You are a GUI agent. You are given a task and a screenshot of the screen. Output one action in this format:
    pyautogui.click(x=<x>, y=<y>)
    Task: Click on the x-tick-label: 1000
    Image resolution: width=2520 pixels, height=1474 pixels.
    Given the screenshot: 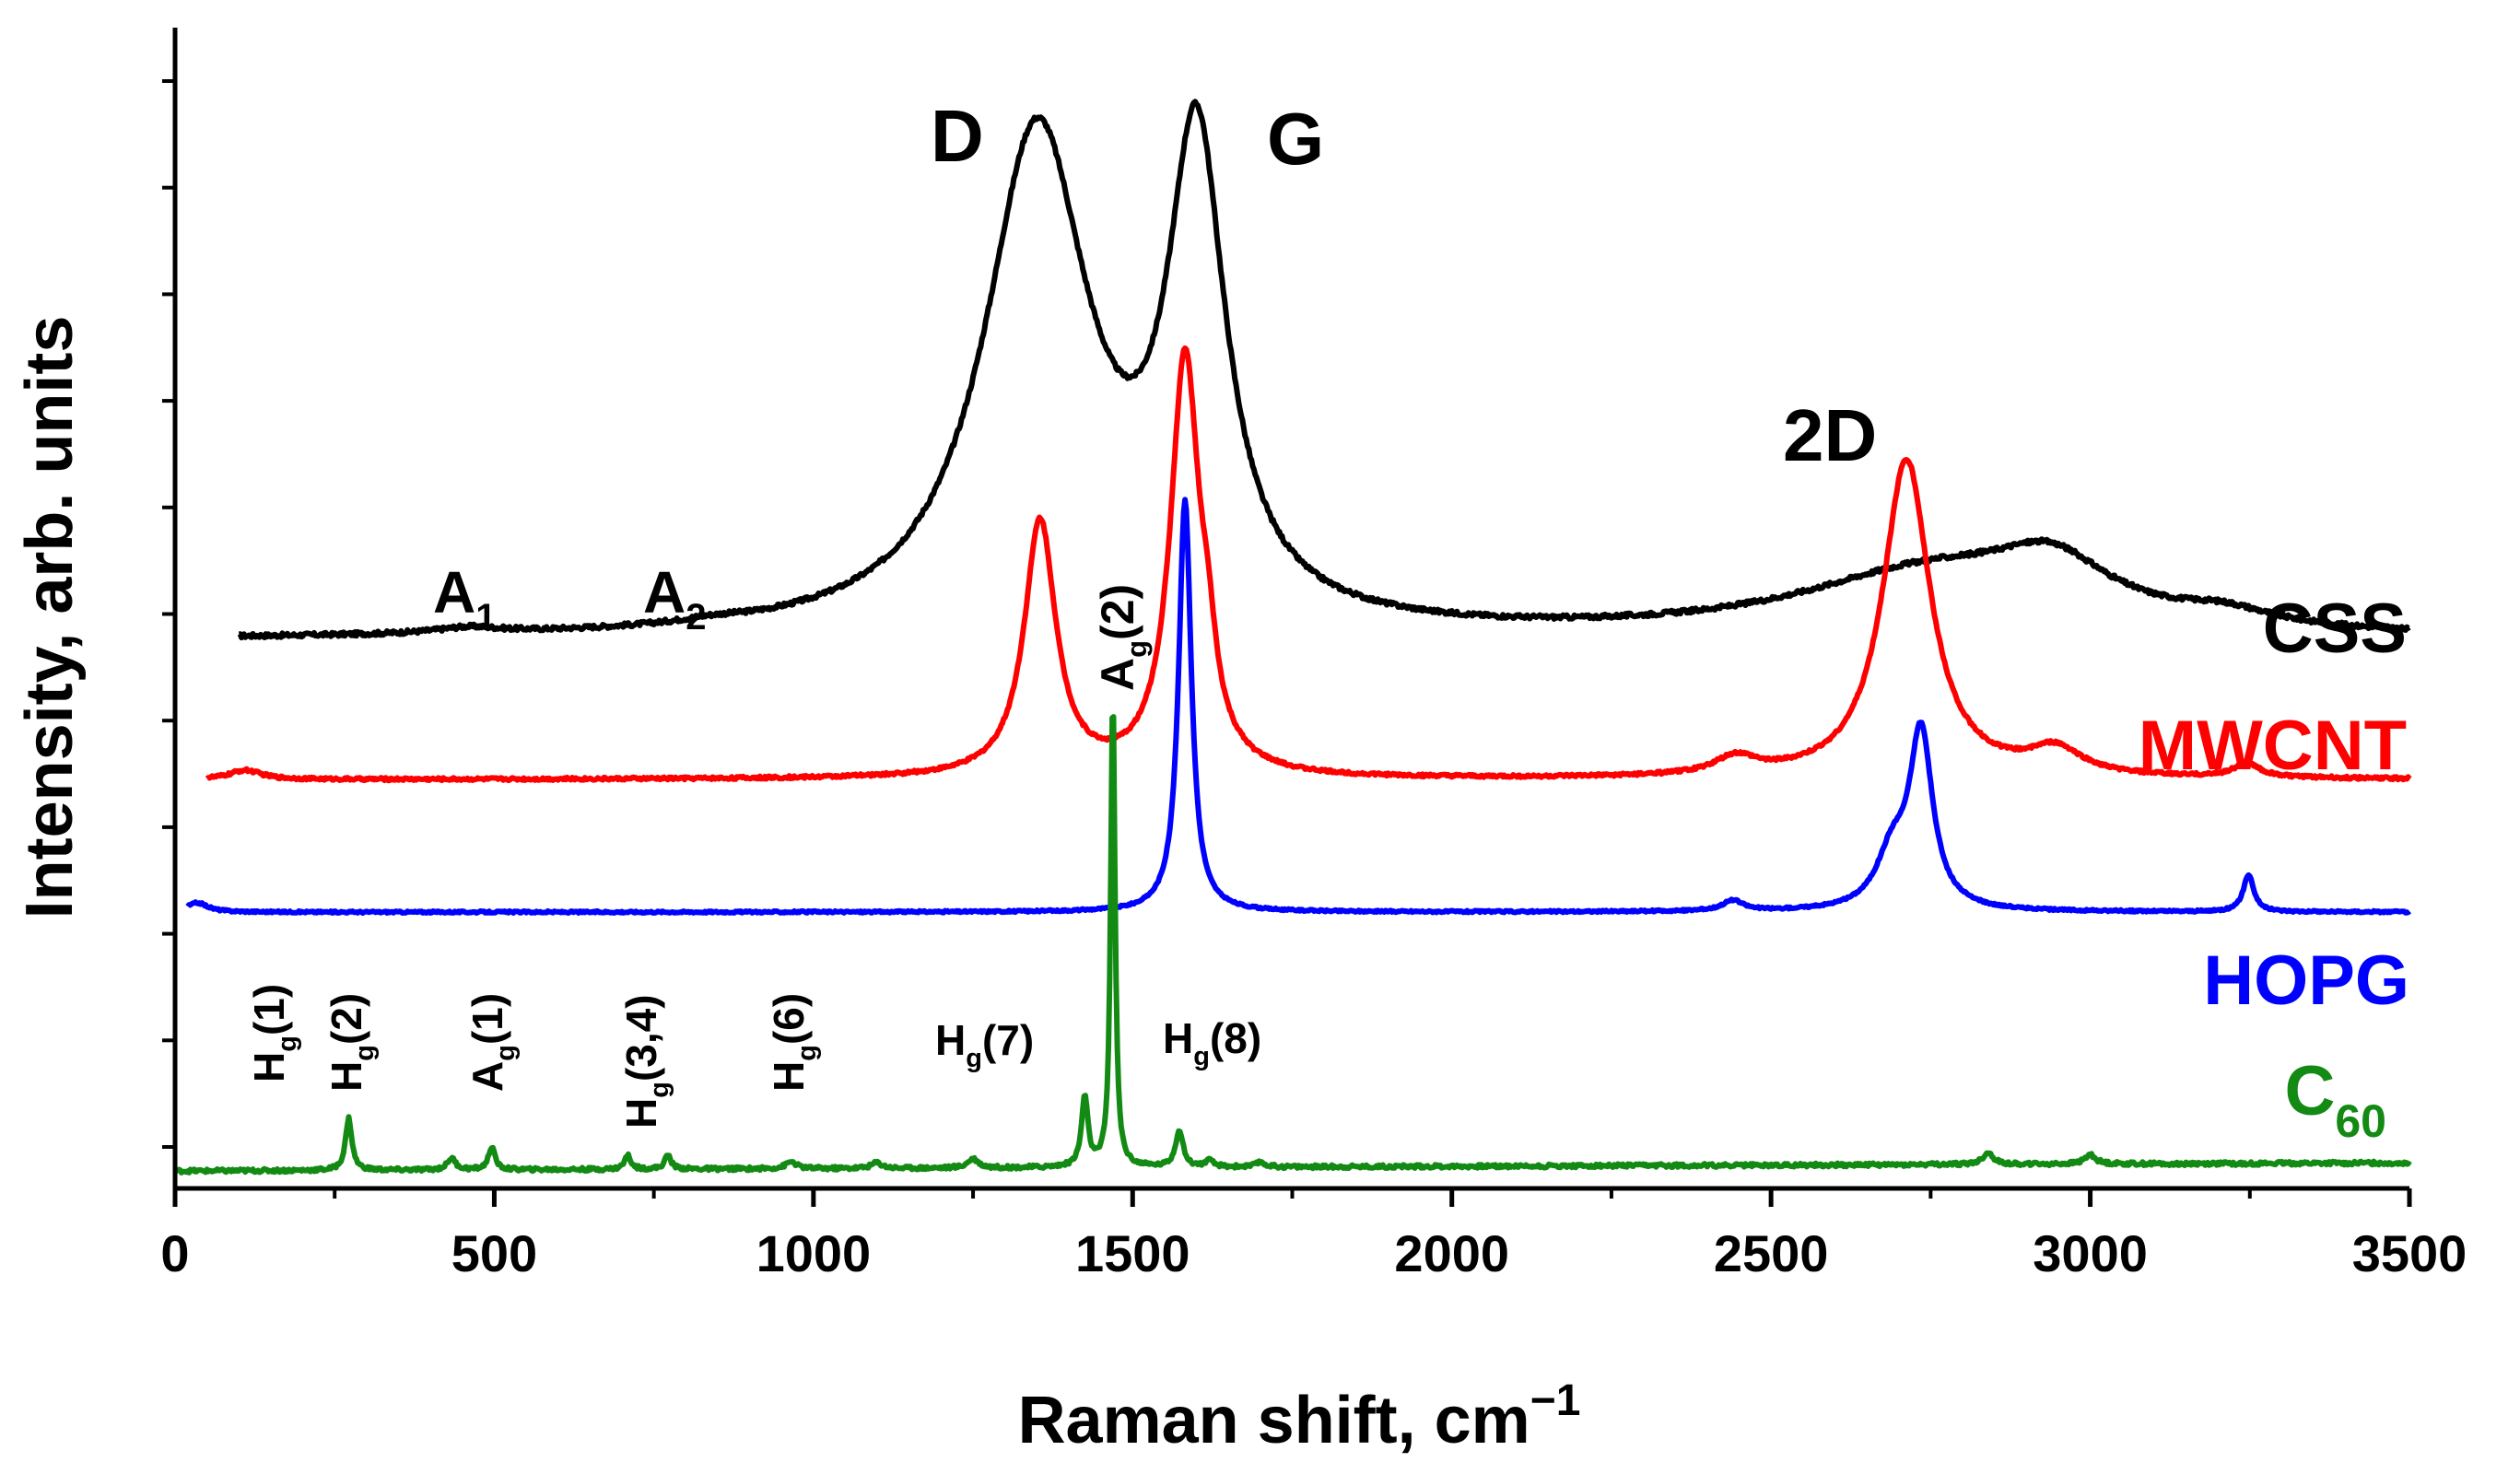 What is the action you would take?
    pyautogui.click(x=814, y=1253)
    